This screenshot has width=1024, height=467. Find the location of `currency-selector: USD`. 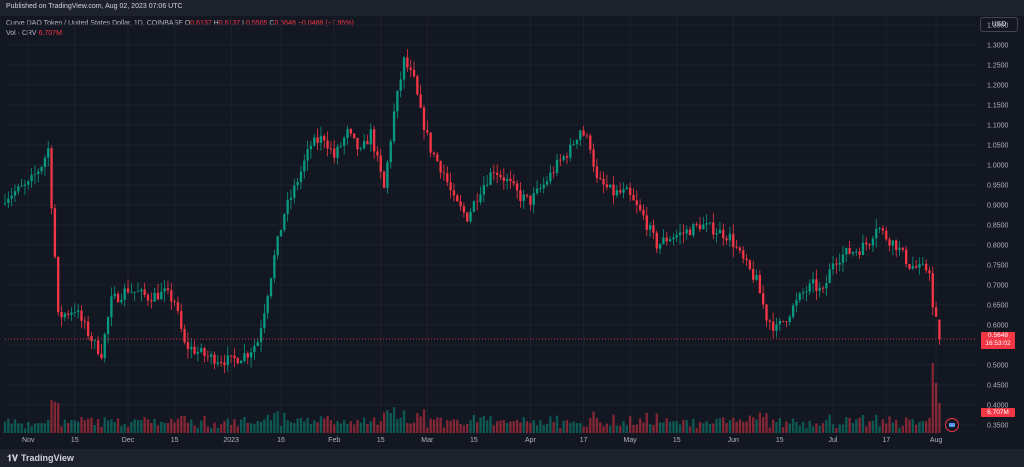

currency-selector: USD is located at coordinates (999, 24).